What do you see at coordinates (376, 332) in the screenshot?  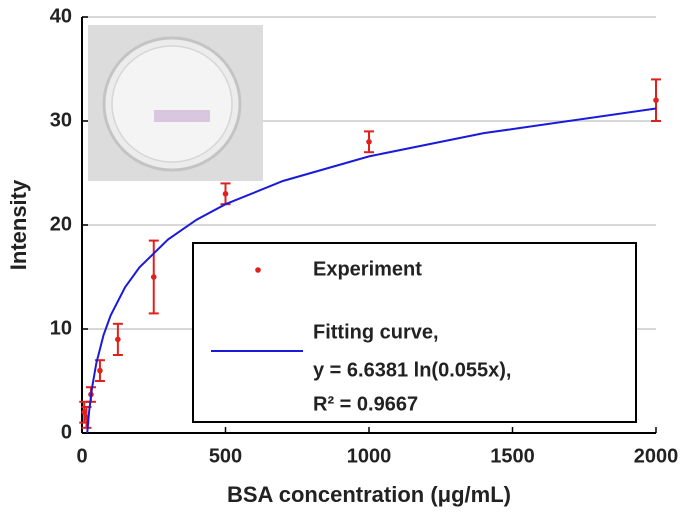 I see `legend-label: Fitting curve,` at bounding box center [376, 332].